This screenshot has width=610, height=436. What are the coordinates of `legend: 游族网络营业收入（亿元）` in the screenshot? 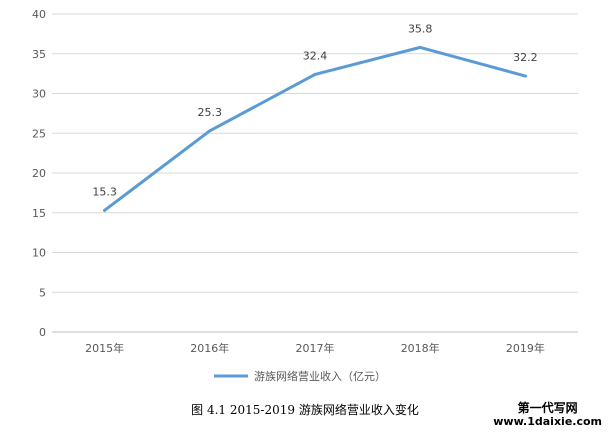 It's located at (300, 376).